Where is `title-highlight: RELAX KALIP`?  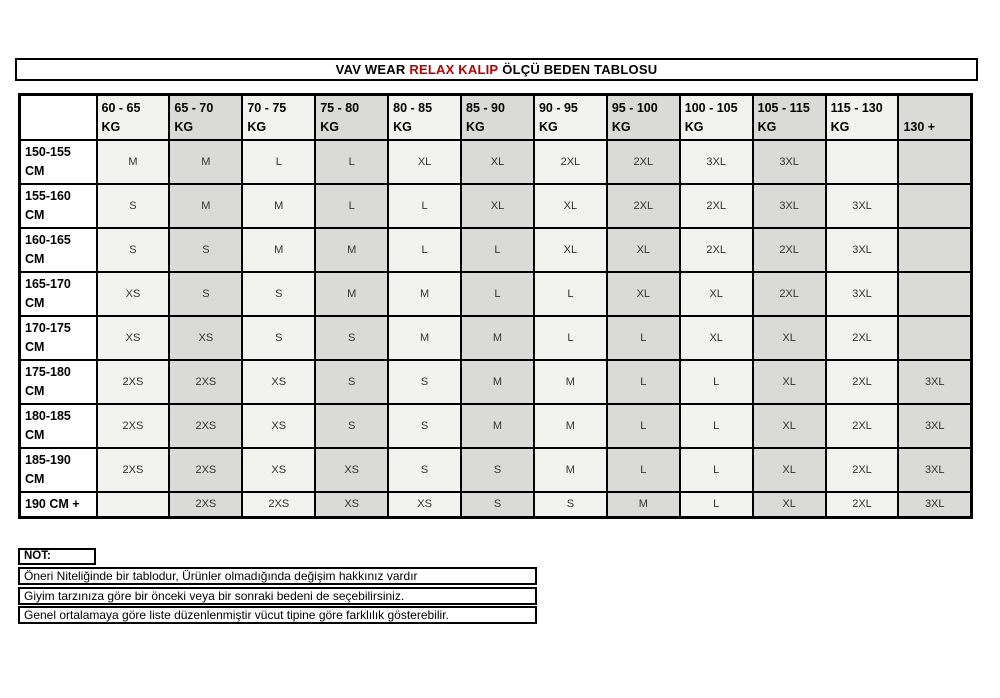
title-highlight: RELAX KALIP is located at coordinates (454, 69).